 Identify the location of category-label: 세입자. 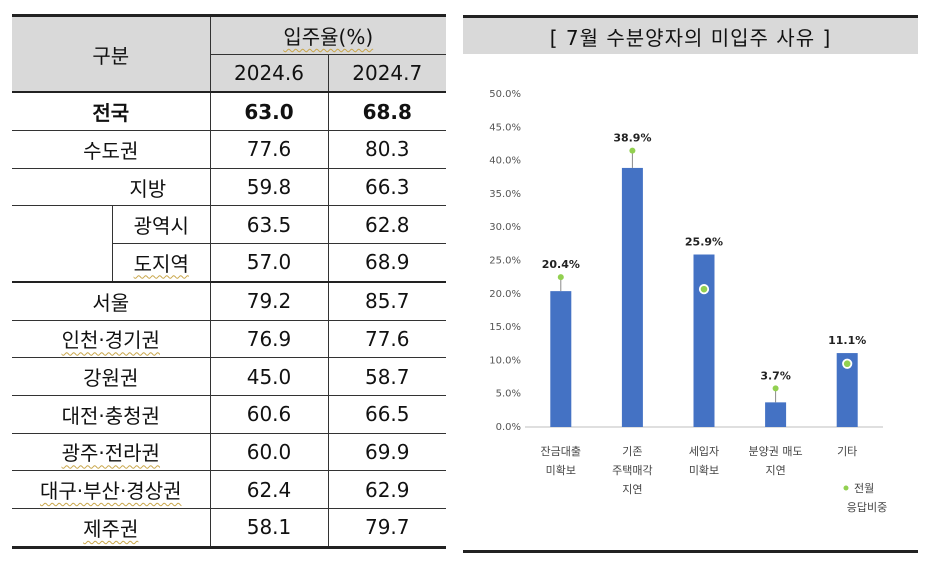
(704, 451).